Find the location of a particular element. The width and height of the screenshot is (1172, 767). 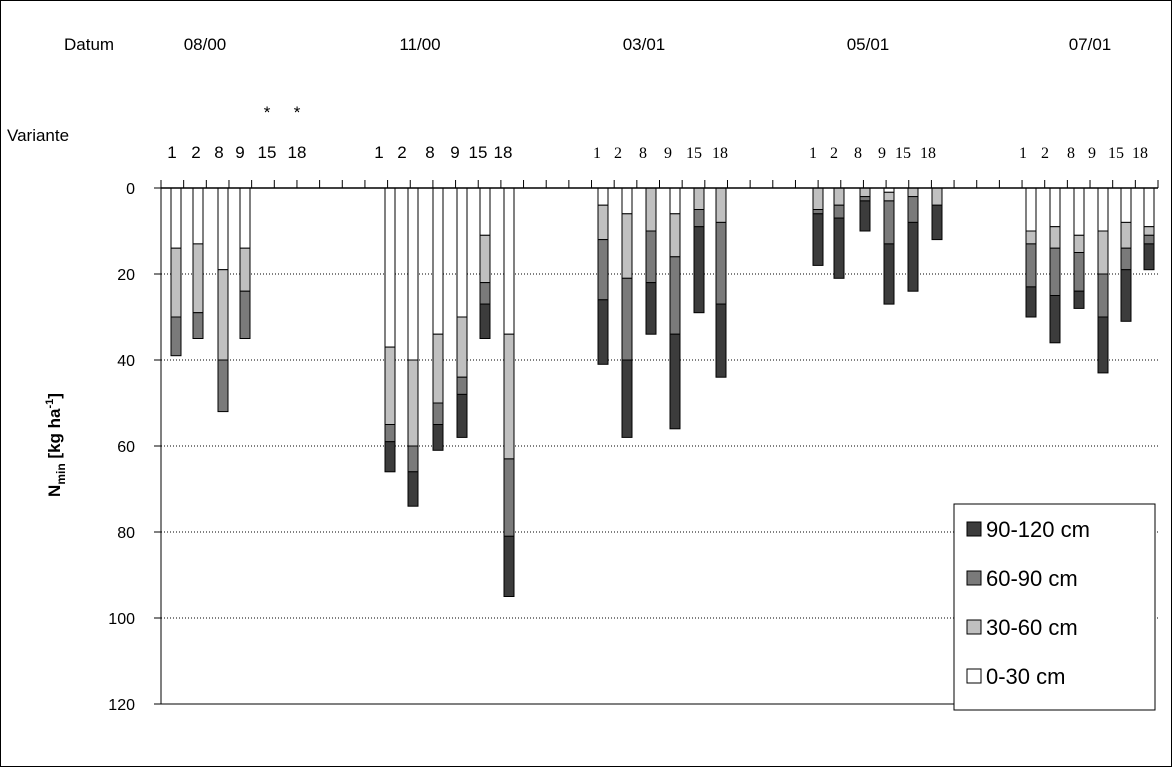

variant-label: 9 is located at coordinates (1092, 153).